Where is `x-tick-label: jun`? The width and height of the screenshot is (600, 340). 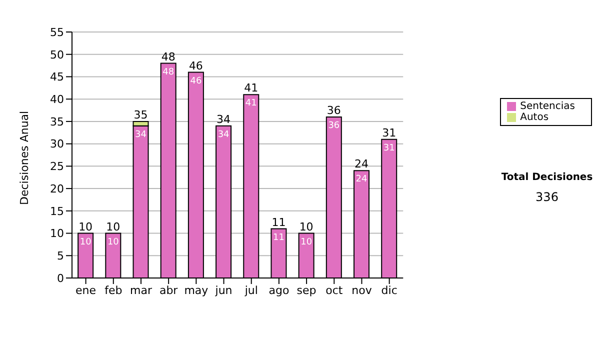
x-tick-label: jun is located at coordinates (223, 290).